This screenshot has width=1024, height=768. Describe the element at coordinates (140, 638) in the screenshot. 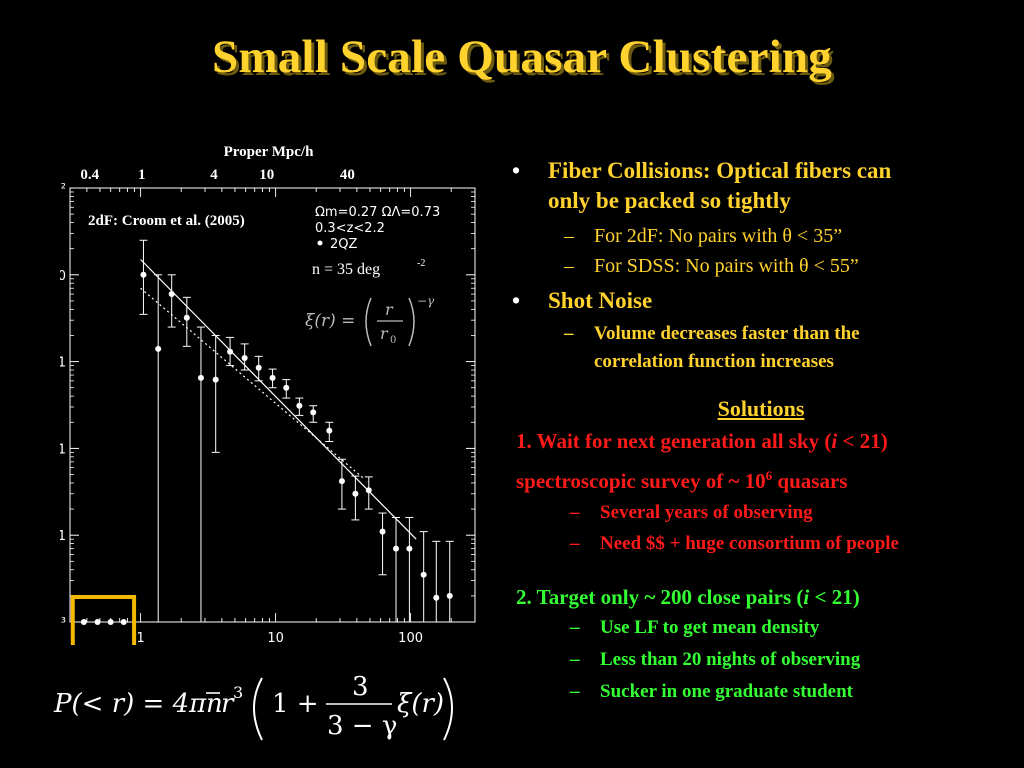

I see `x-tick-label-bottom: 1` at that location.